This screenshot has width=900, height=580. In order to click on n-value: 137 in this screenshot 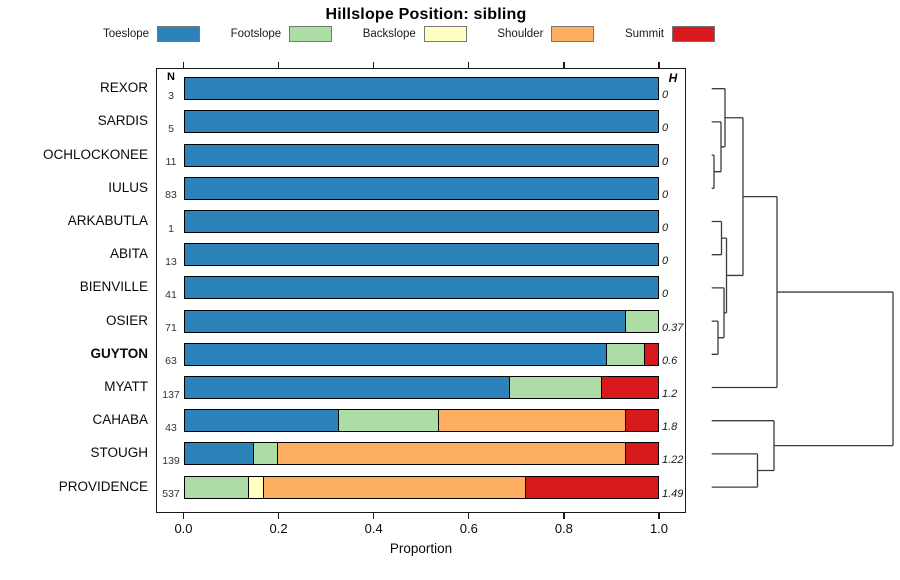, I will do `click(171, 394)`.